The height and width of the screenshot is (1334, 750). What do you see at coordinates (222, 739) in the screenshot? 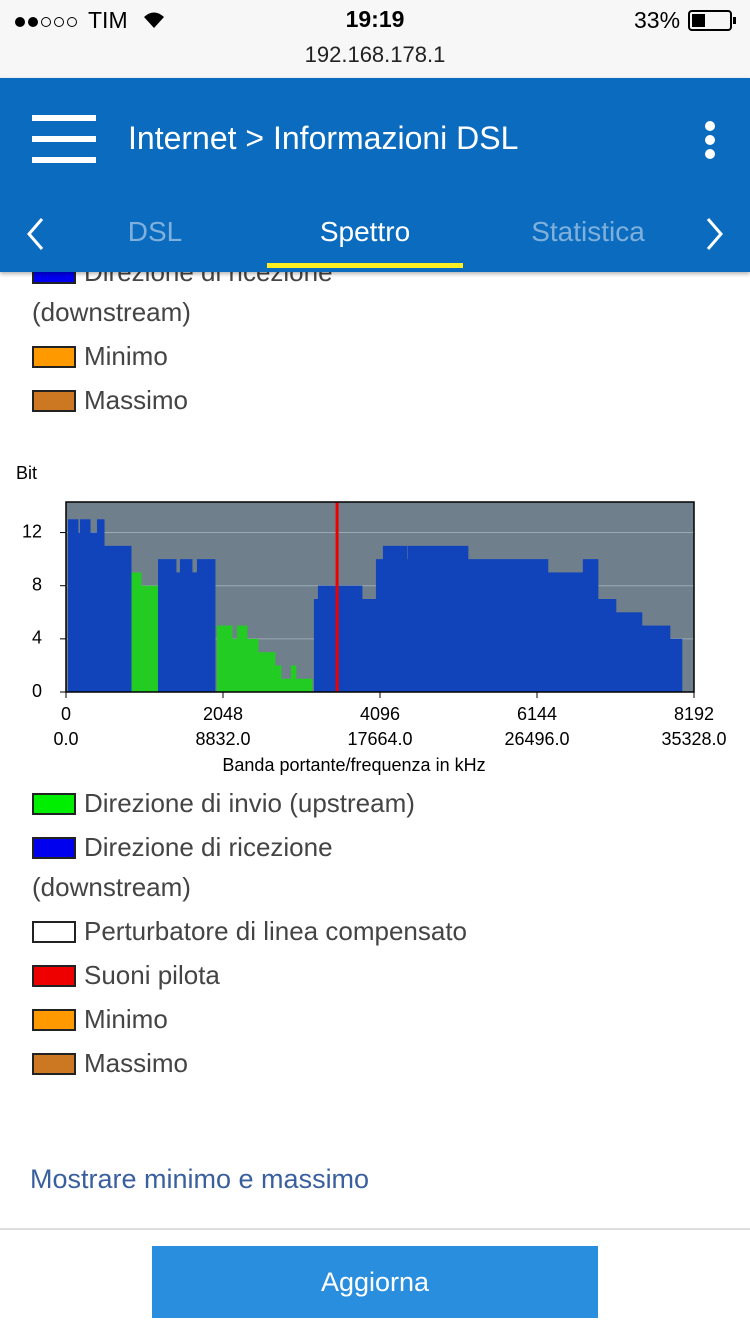
I see `x2-tick-label: 8832.0` at bounding box center [222, 739].